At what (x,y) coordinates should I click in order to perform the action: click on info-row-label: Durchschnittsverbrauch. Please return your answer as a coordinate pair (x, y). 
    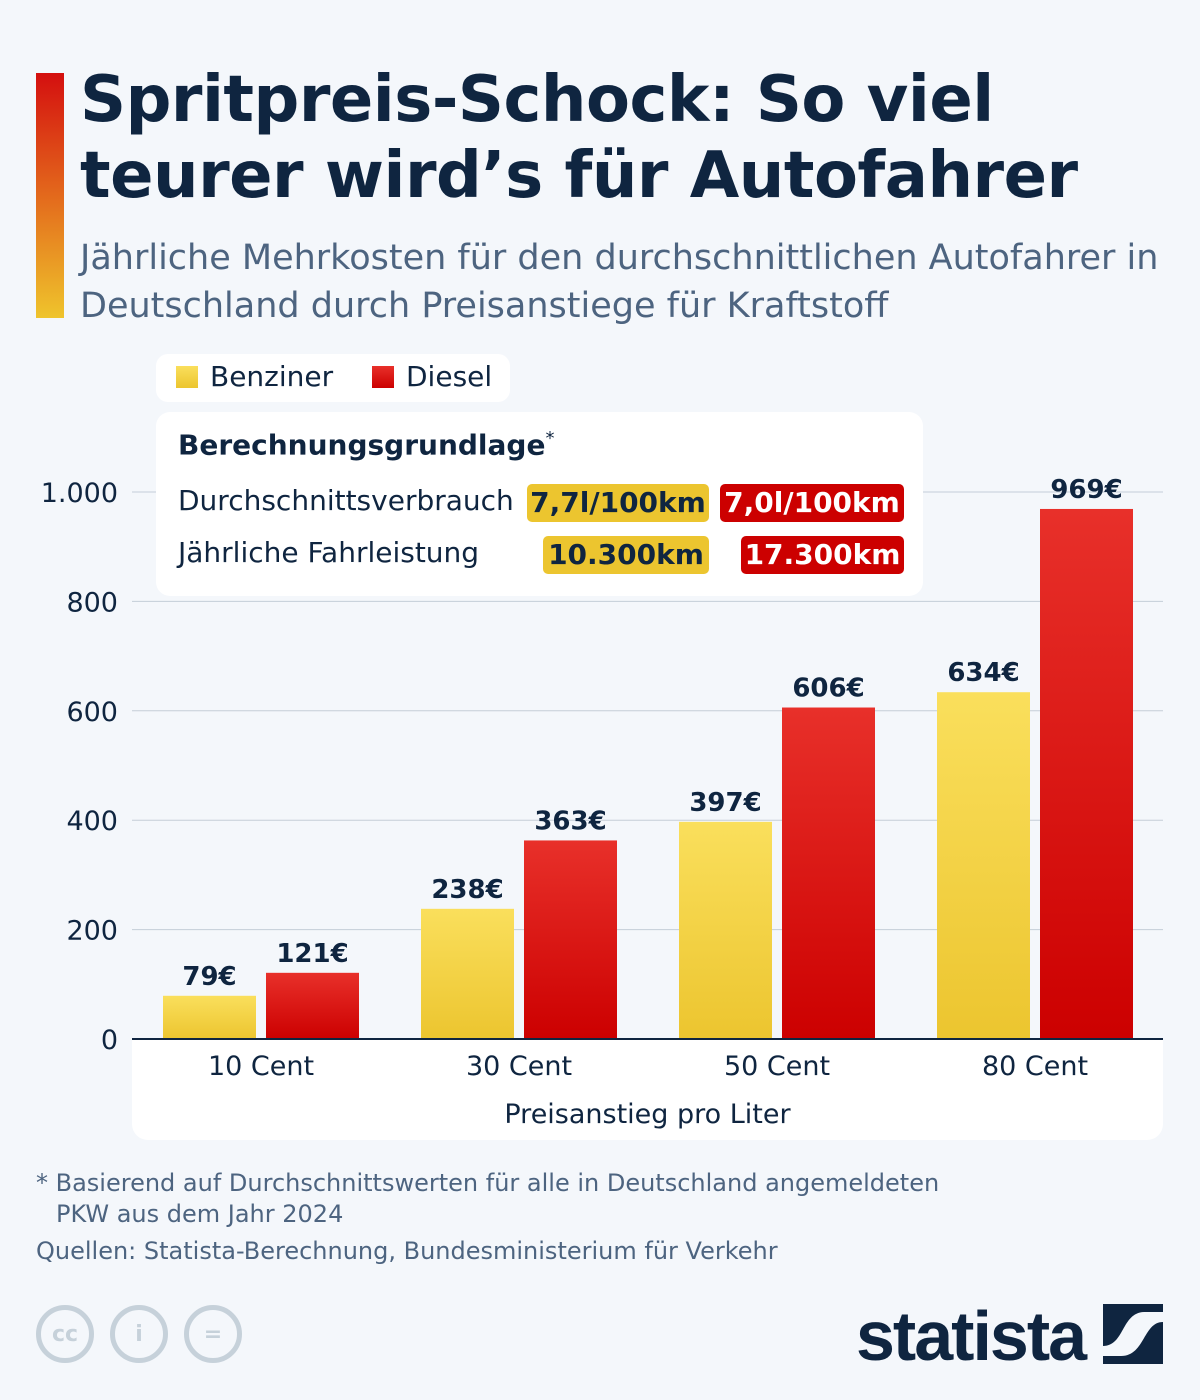
    Looking at the image, I should click on (346, 500).